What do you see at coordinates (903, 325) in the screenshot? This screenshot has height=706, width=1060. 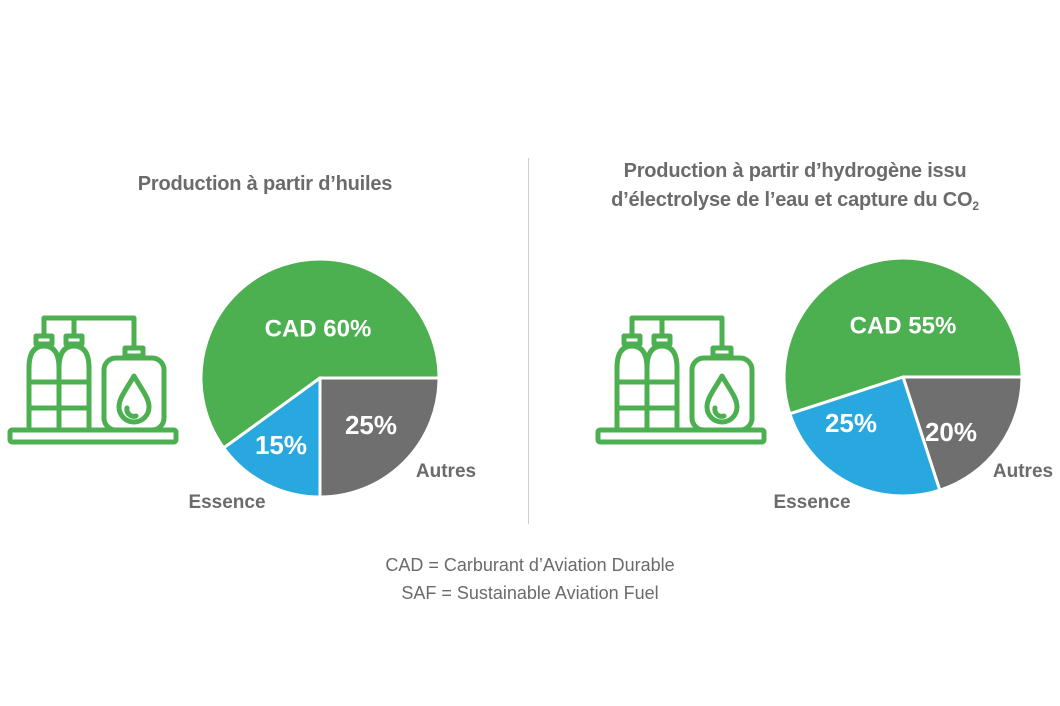 I see `slice-label-cad: CAD 55%` at bounding box center [903, 325].